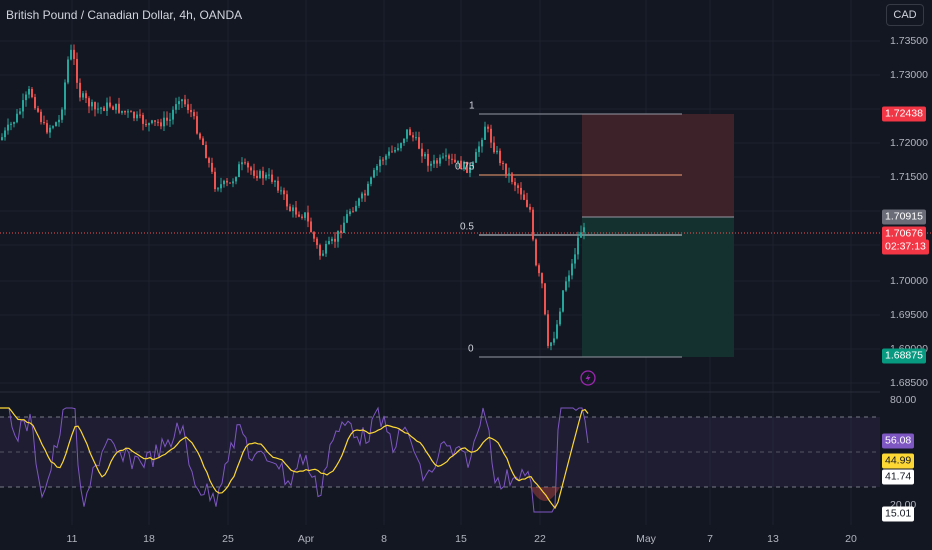 The width and height of the screenshot is (932, 550). Describe the element at coordinates (306, 539) in the screenshot. I see `time-tick: Apr` at that location.